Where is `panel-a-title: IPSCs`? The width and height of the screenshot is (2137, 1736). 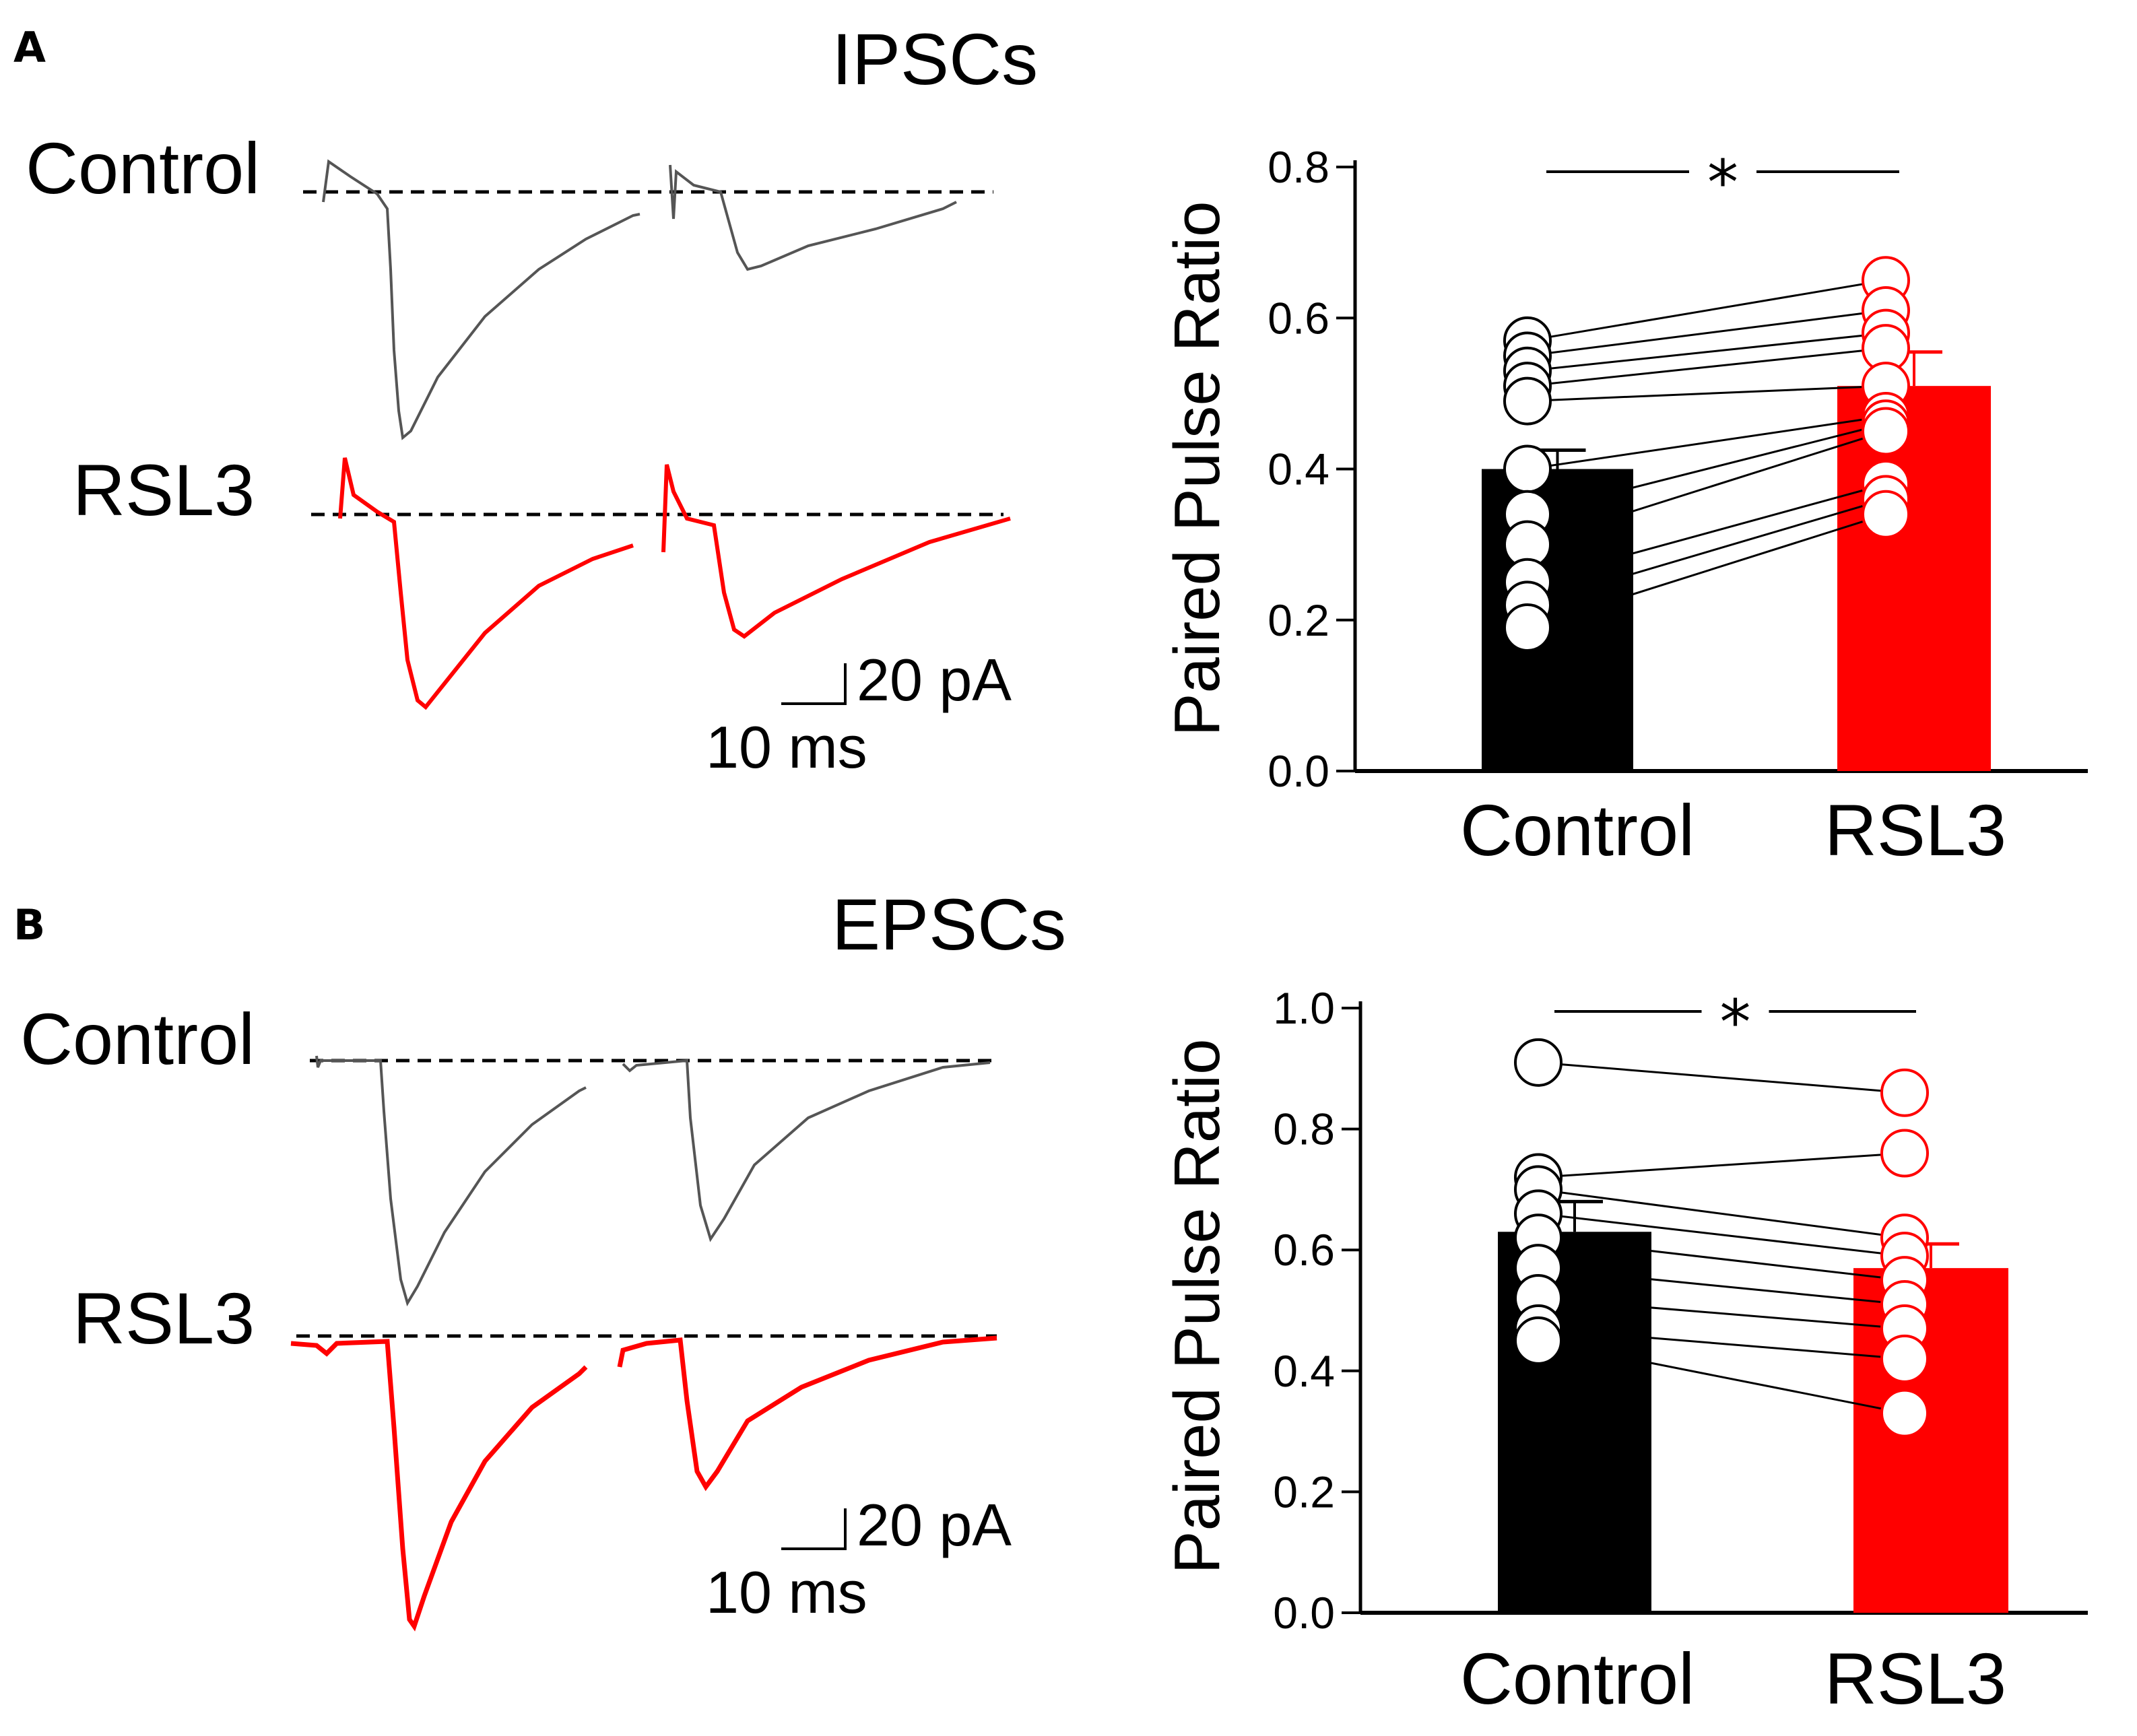 panel-a-title: IPSCs is located at coordinates (935, 59).